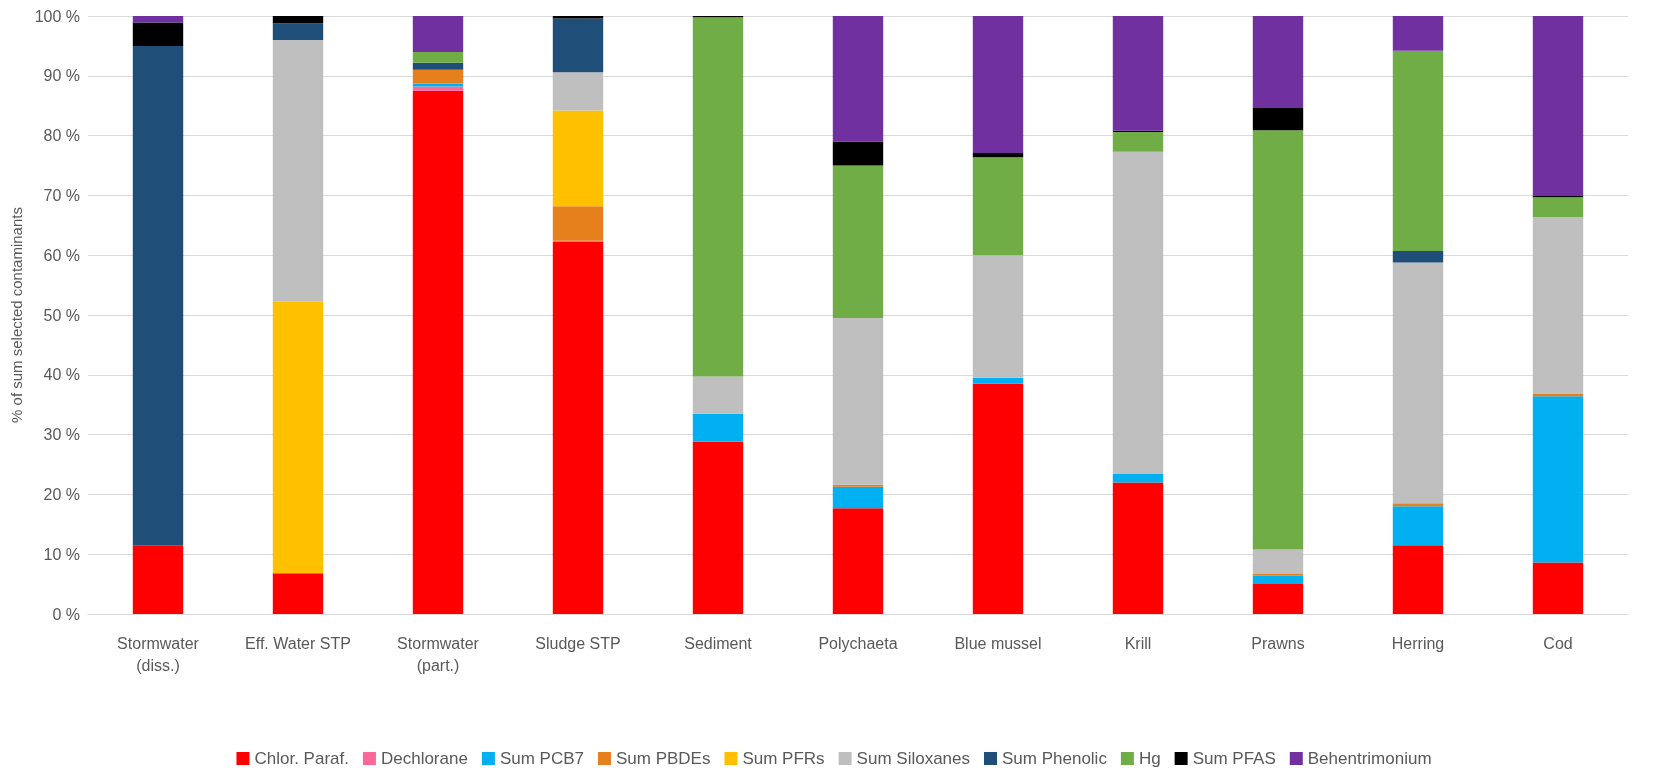  Describe the element at coordinates (61, 136) in the screenshot. I see `y-tick-label: 80 %` at that location.